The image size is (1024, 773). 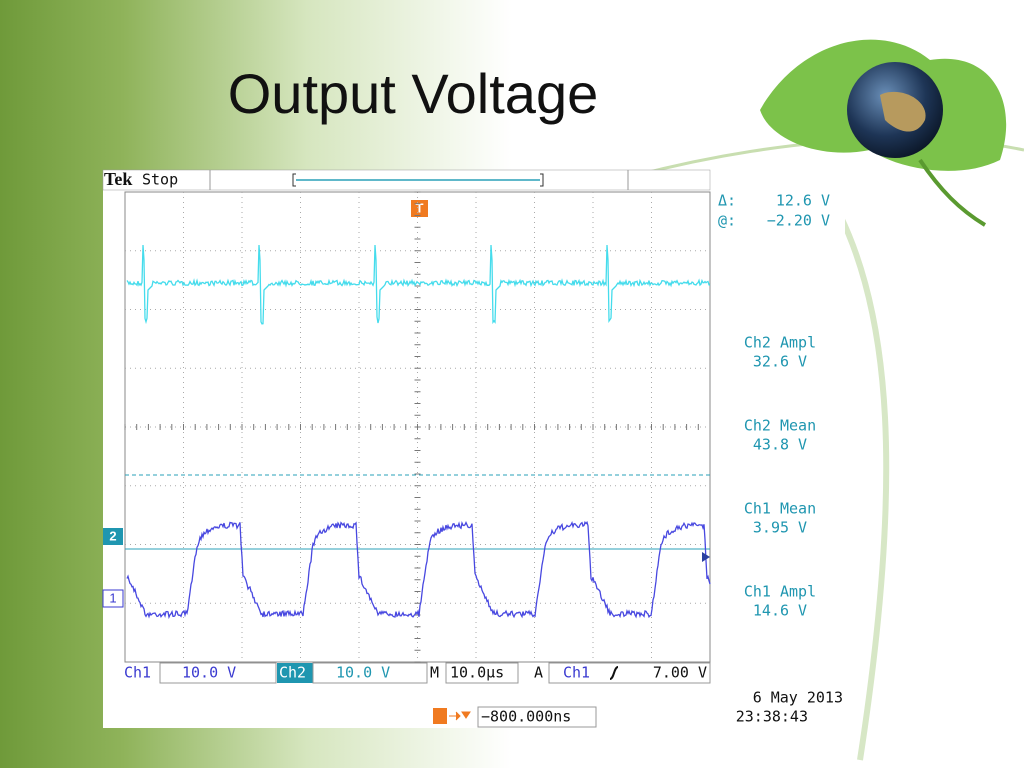 What do you see at coordinates (418, 284) in the screenshot?
I see `ch2-waveform` at bounding box center [418, 284].